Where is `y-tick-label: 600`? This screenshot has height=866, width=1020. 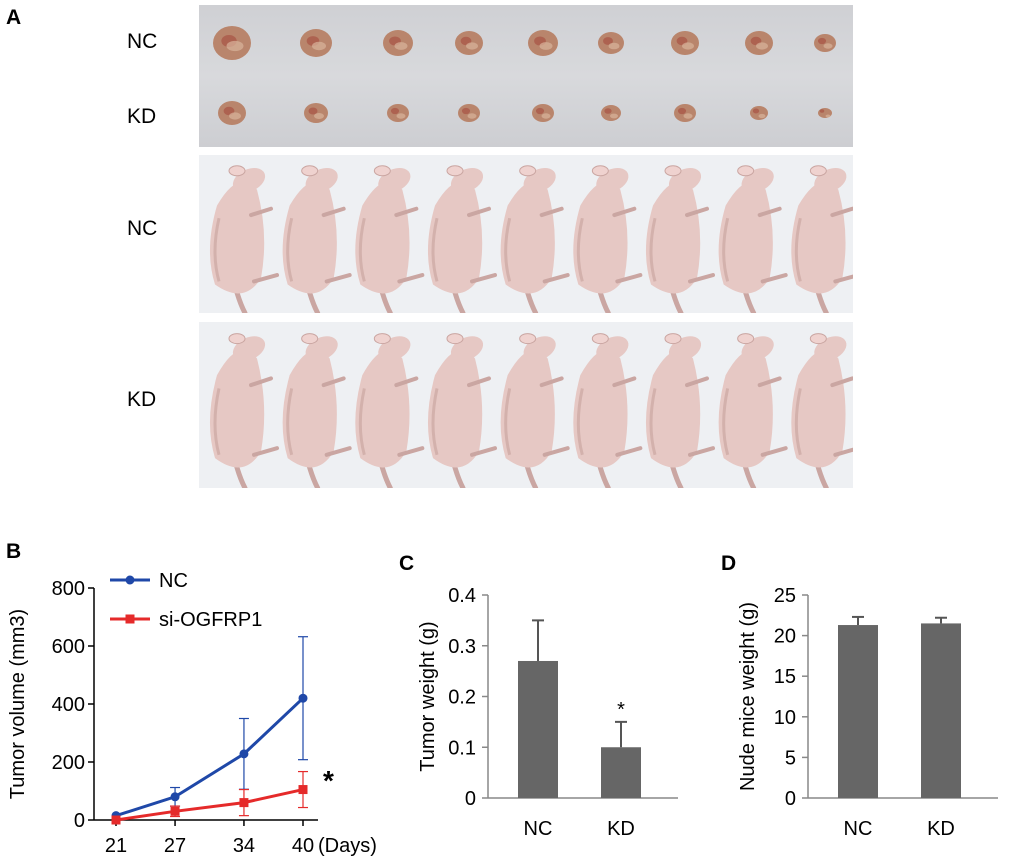
y-tick-label: 600 is located at coordinates (68, 647).